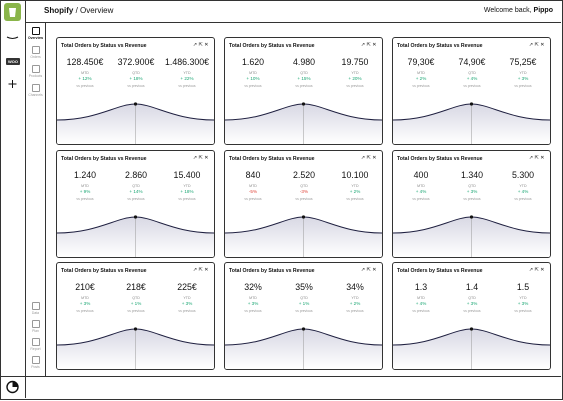 The height and width of the screenshot is (401, 563). I want to click on welcome: Welcome back, Pippo, so click(518, 10).